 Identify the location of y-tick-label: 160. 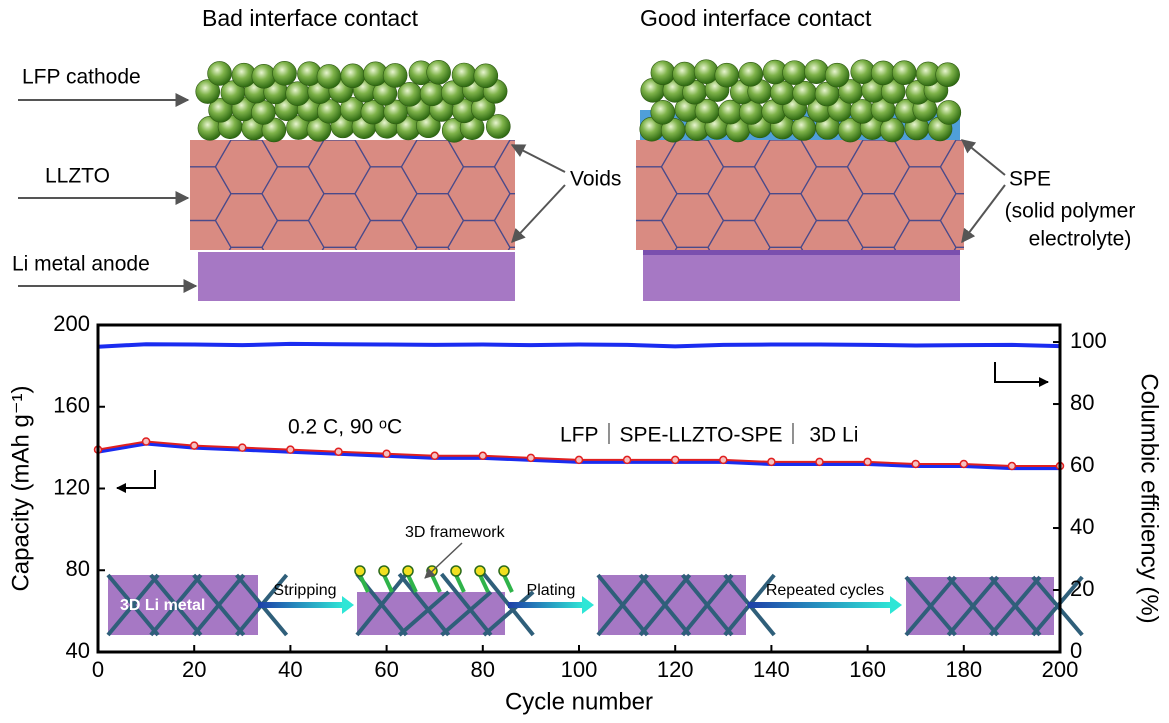
(71, 405).